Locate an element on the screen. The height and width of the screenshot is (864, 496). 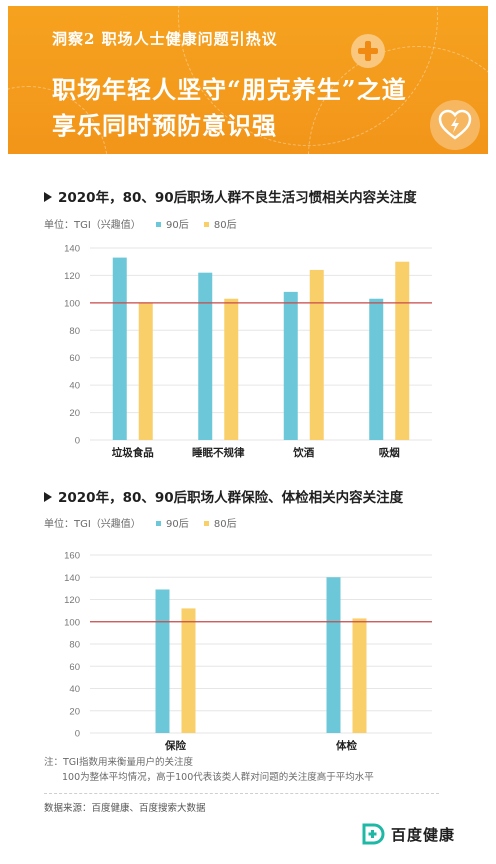
heart-lightning-icon is located at coordinates (455, 125).